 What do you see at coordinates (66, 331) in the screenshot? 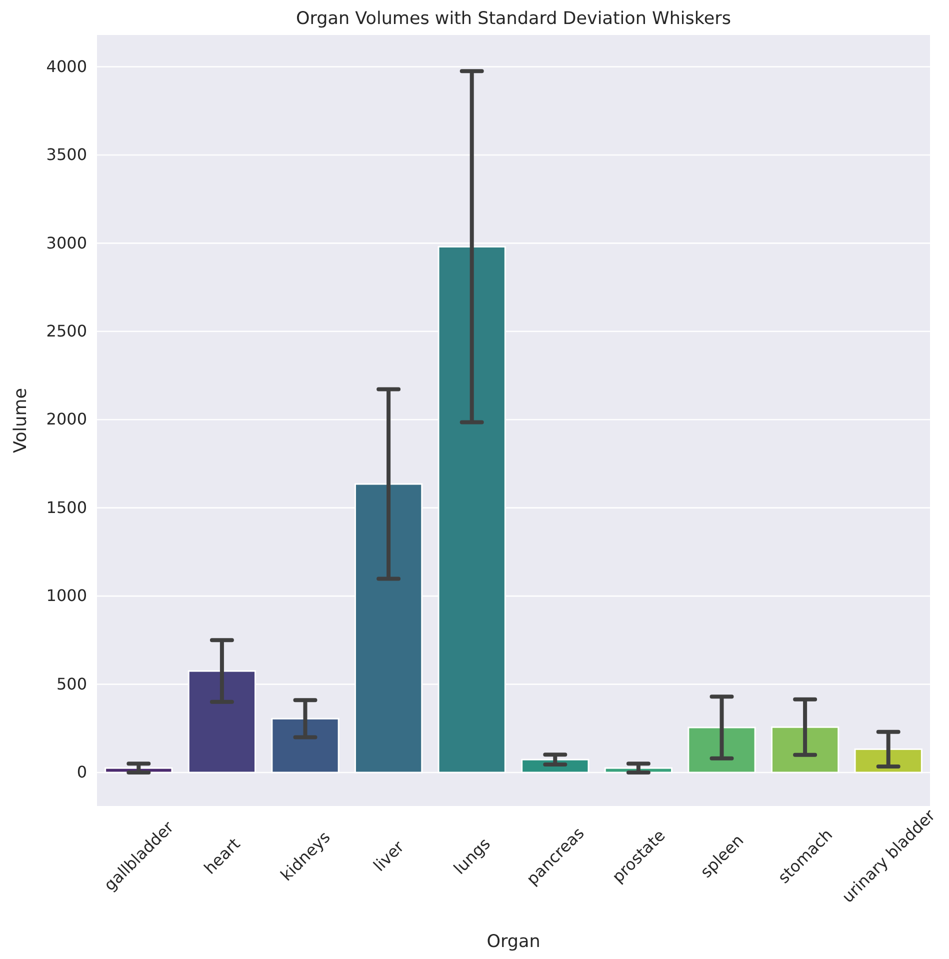
I see `y-tick-label: 2500` at bounding box center [66, 331].